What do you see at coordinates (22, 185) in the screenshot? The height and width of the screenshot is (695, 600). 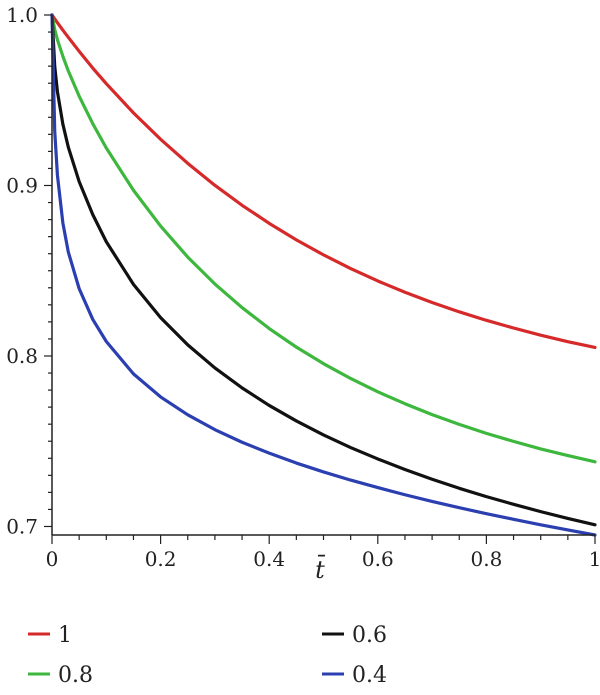 I see `y-tick-label: 0.9` at bounding box center [22, 185].